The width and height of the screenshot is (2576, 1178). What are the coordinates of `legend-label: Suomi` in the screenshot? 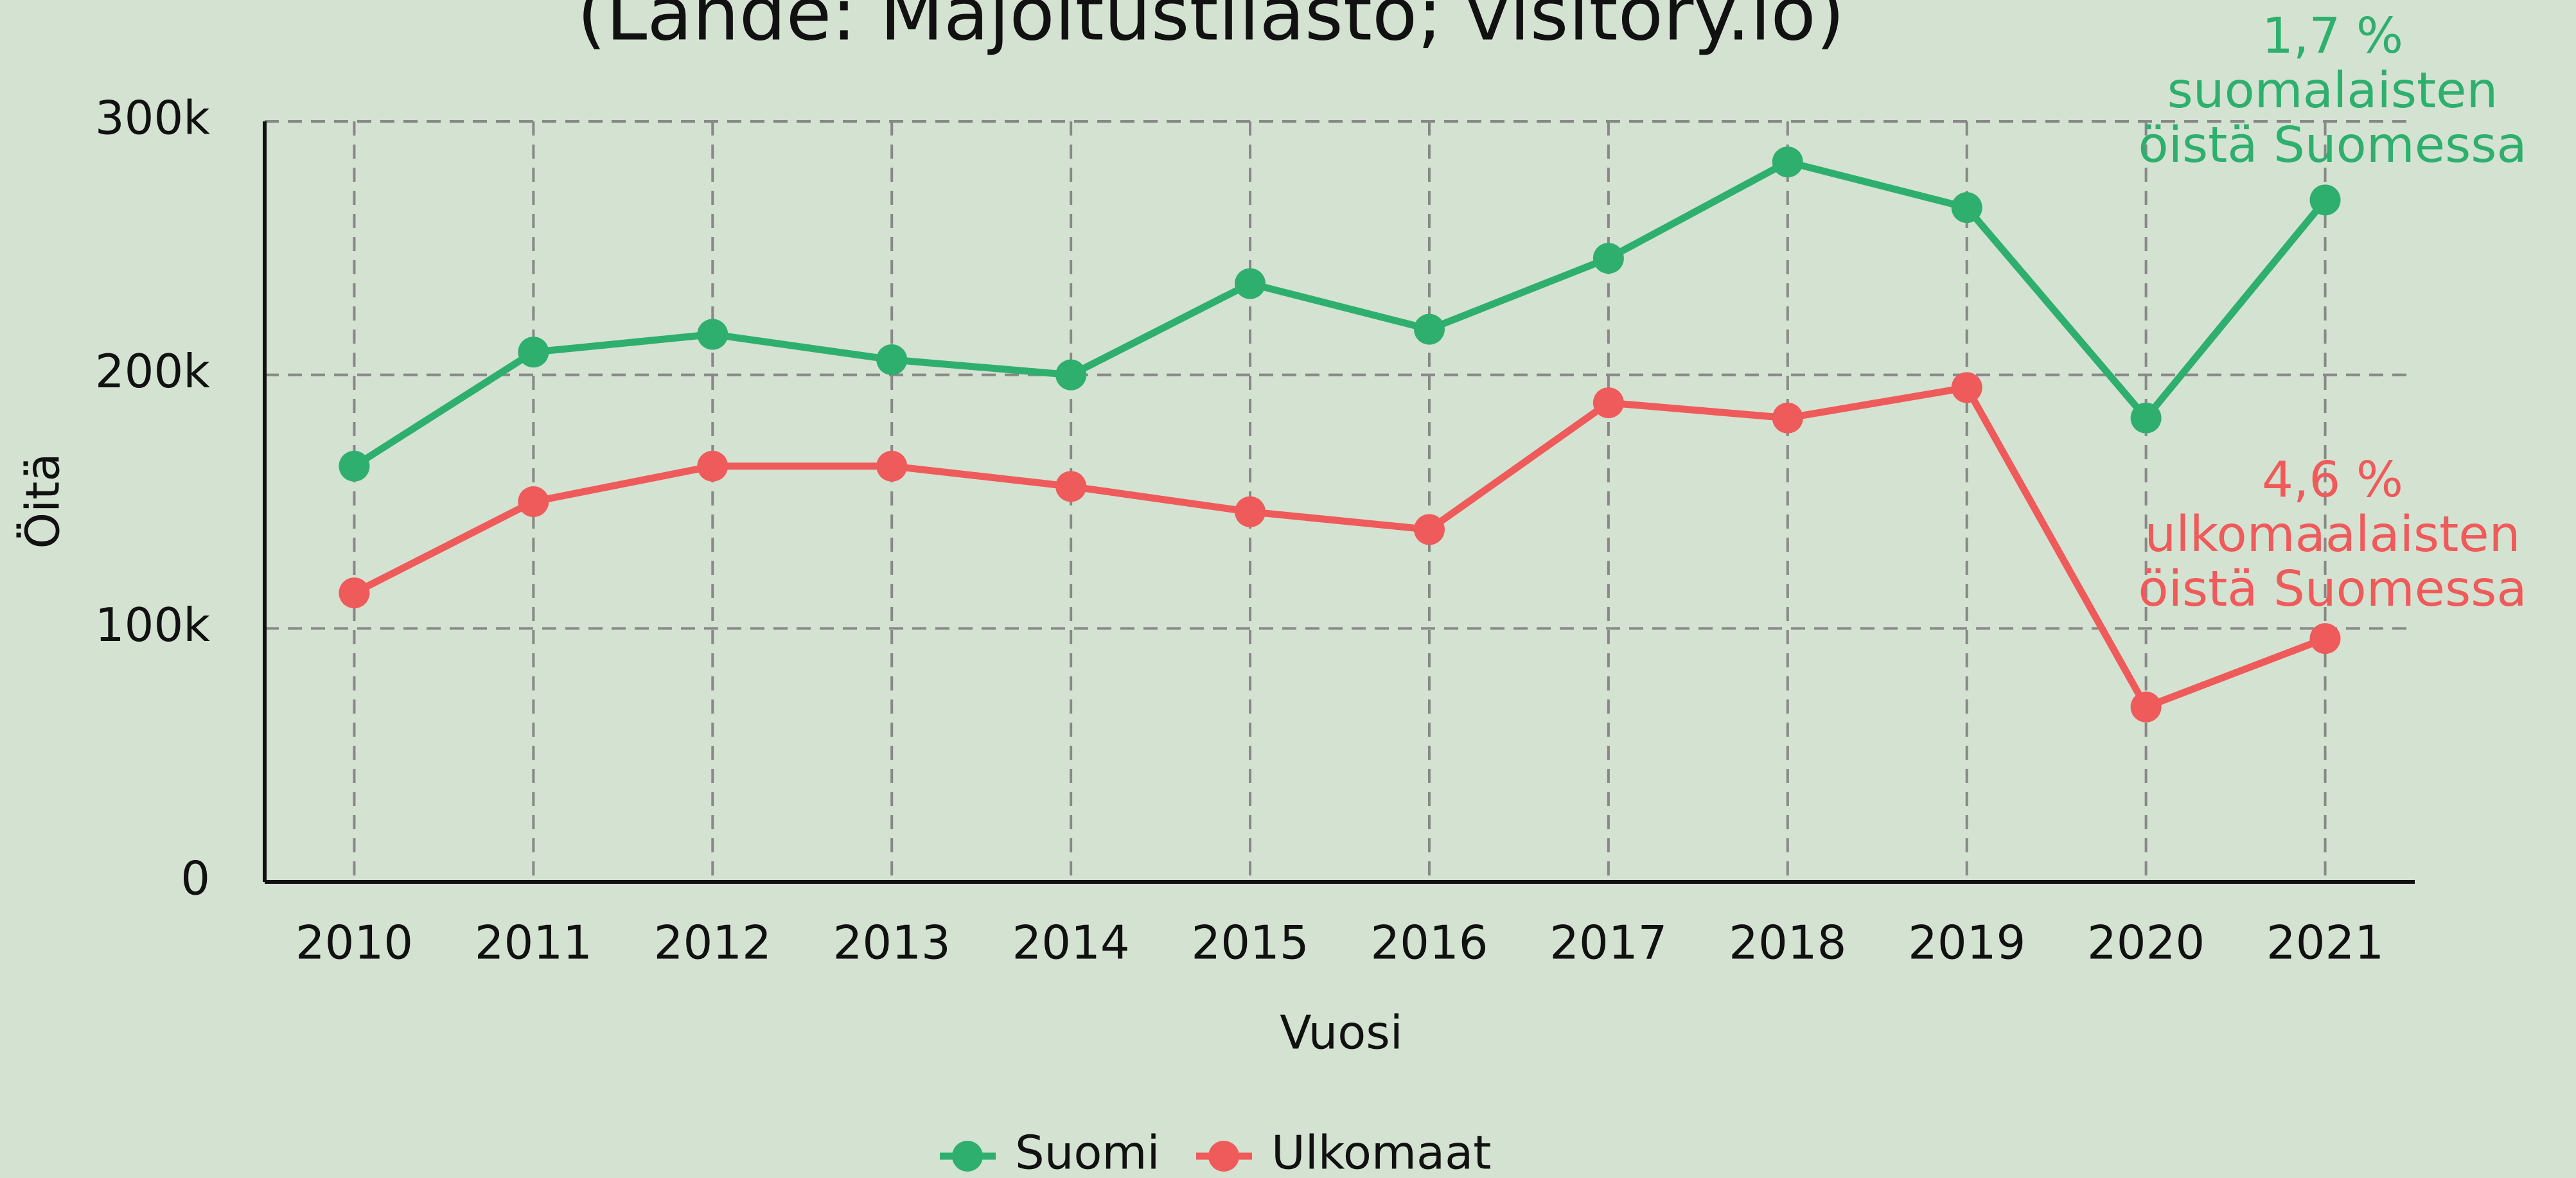 It's located at (1087, 1152).